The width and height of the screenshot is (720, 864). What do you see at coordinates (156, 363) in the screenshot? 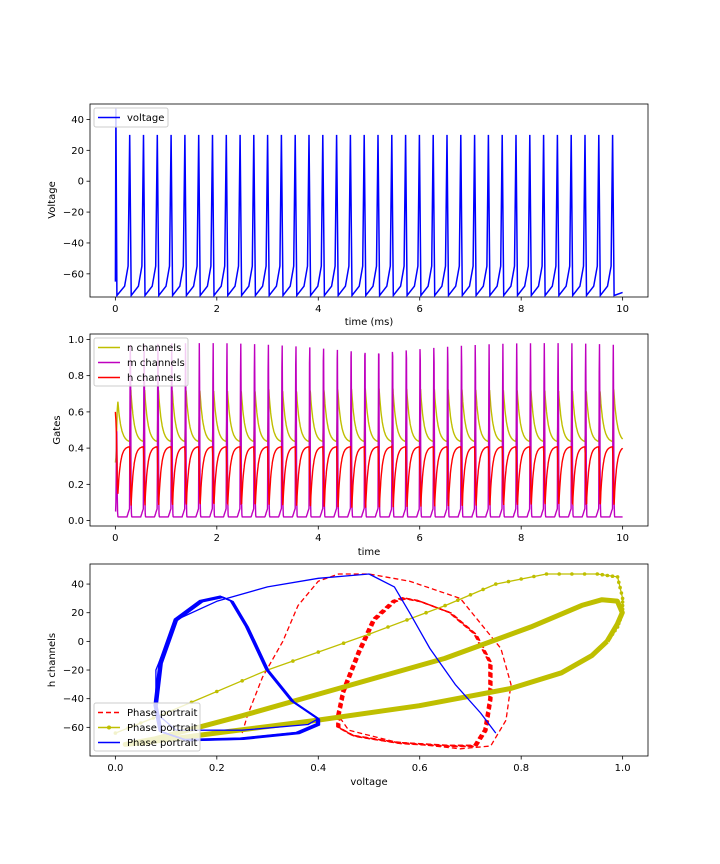
I see `gates-legend-label-m: m channels` at bounding box center [156, 363].